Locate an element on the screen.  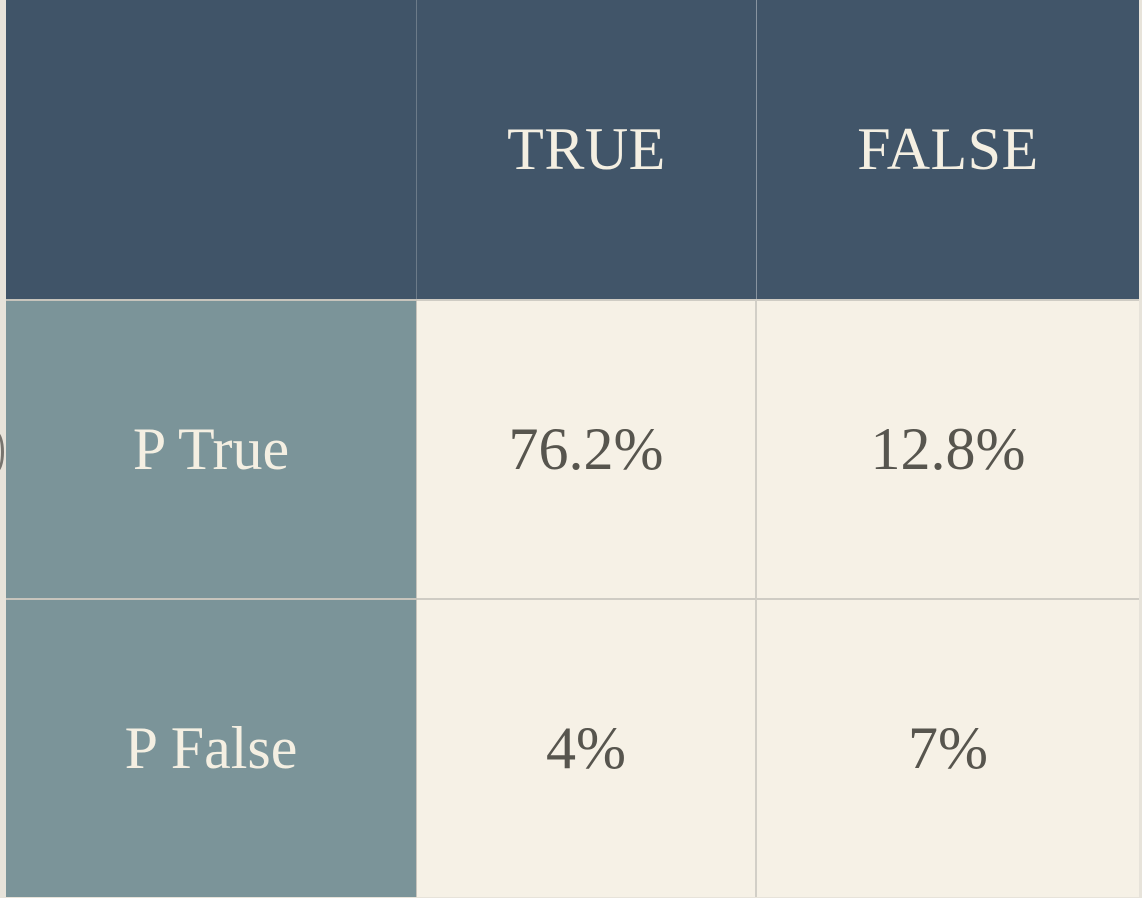
column-header-false: FALSE is located at coordinates (948, 149).